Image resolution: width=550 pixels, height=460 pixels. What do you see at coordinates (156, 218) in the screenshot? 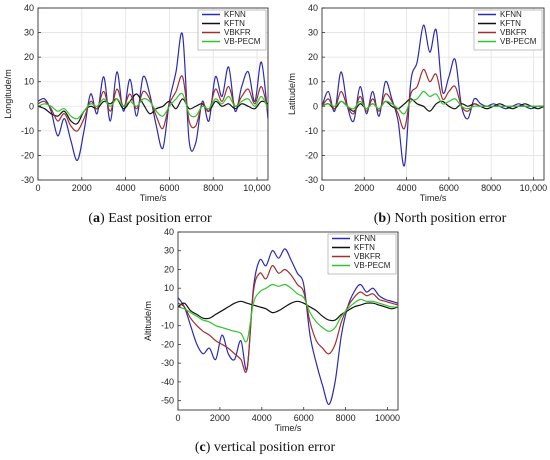
I see `caption-text: ) East position error` at bounding box center [156, 218].